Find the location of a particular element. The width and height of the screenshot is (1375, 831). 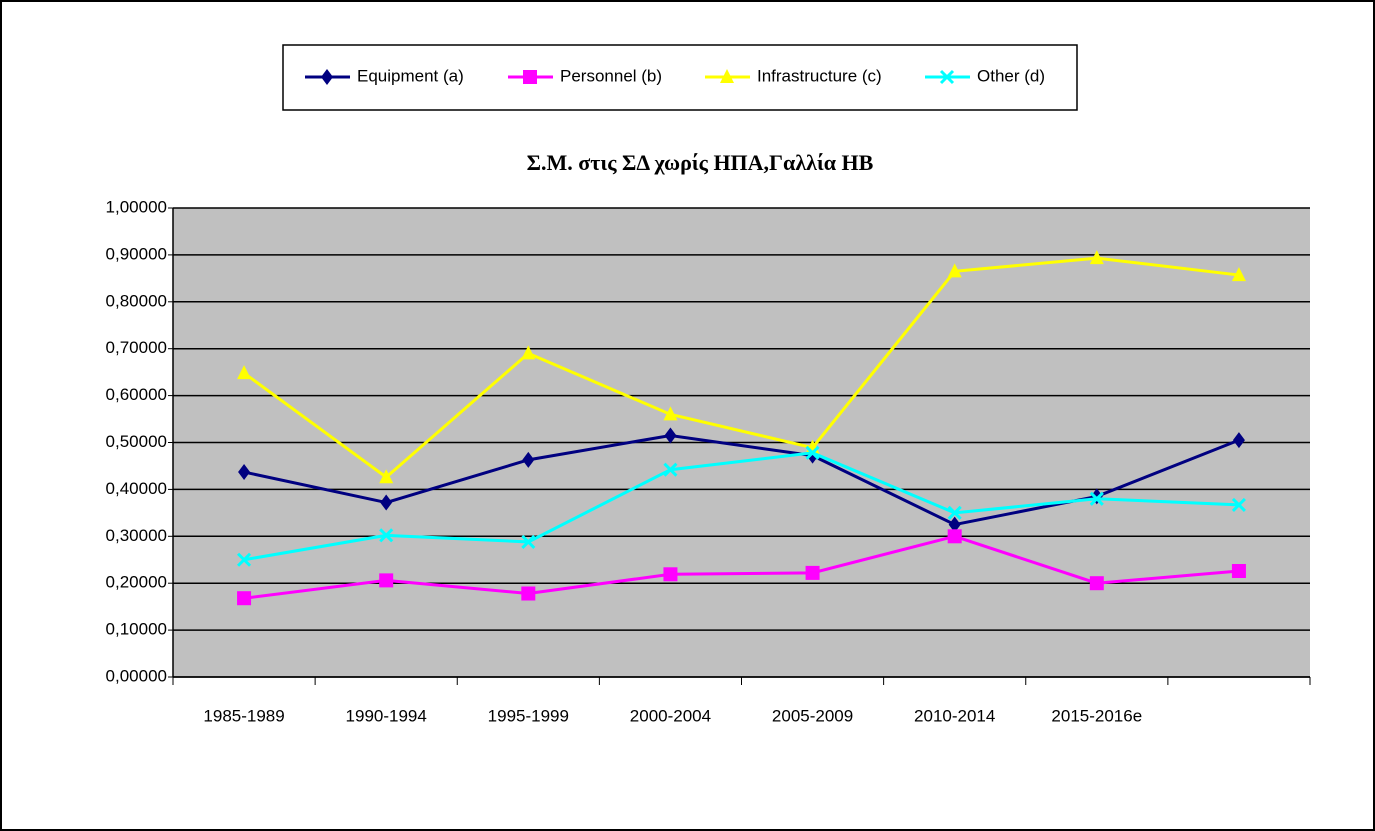

x-tick-label: 1985-1989 is located at coordinates (243, 715).